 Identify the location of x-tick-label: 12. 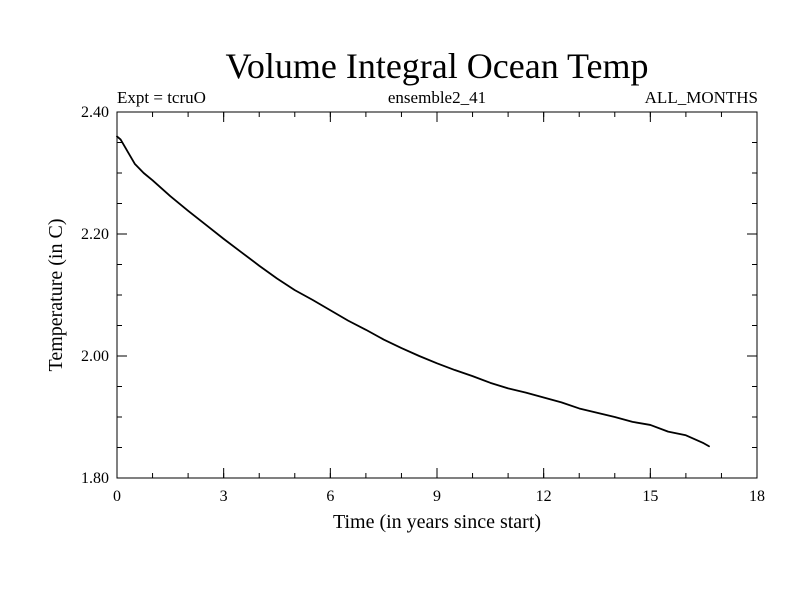
(544, 496).